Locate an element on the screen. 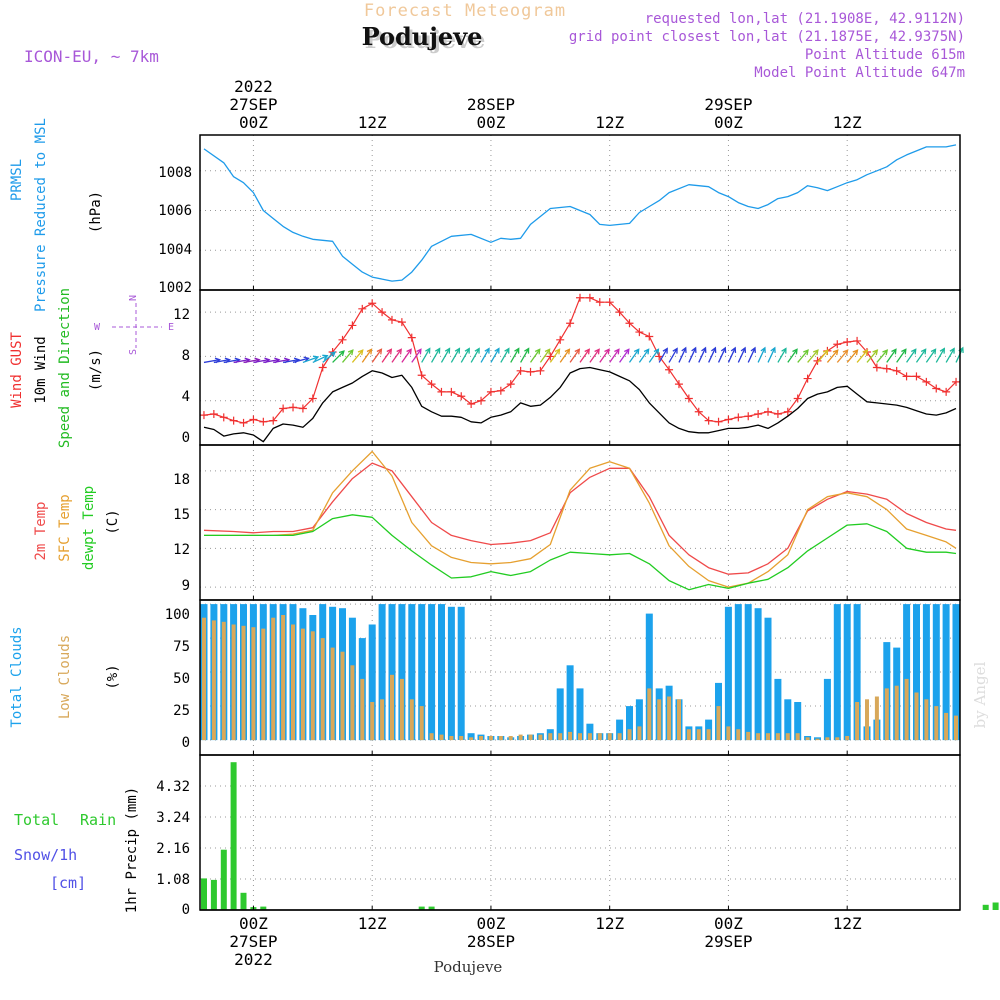 The width and height of the screenshot is (1000, 1000). total-clouds-label: Total Clouds is located at coordinates (17, 676).